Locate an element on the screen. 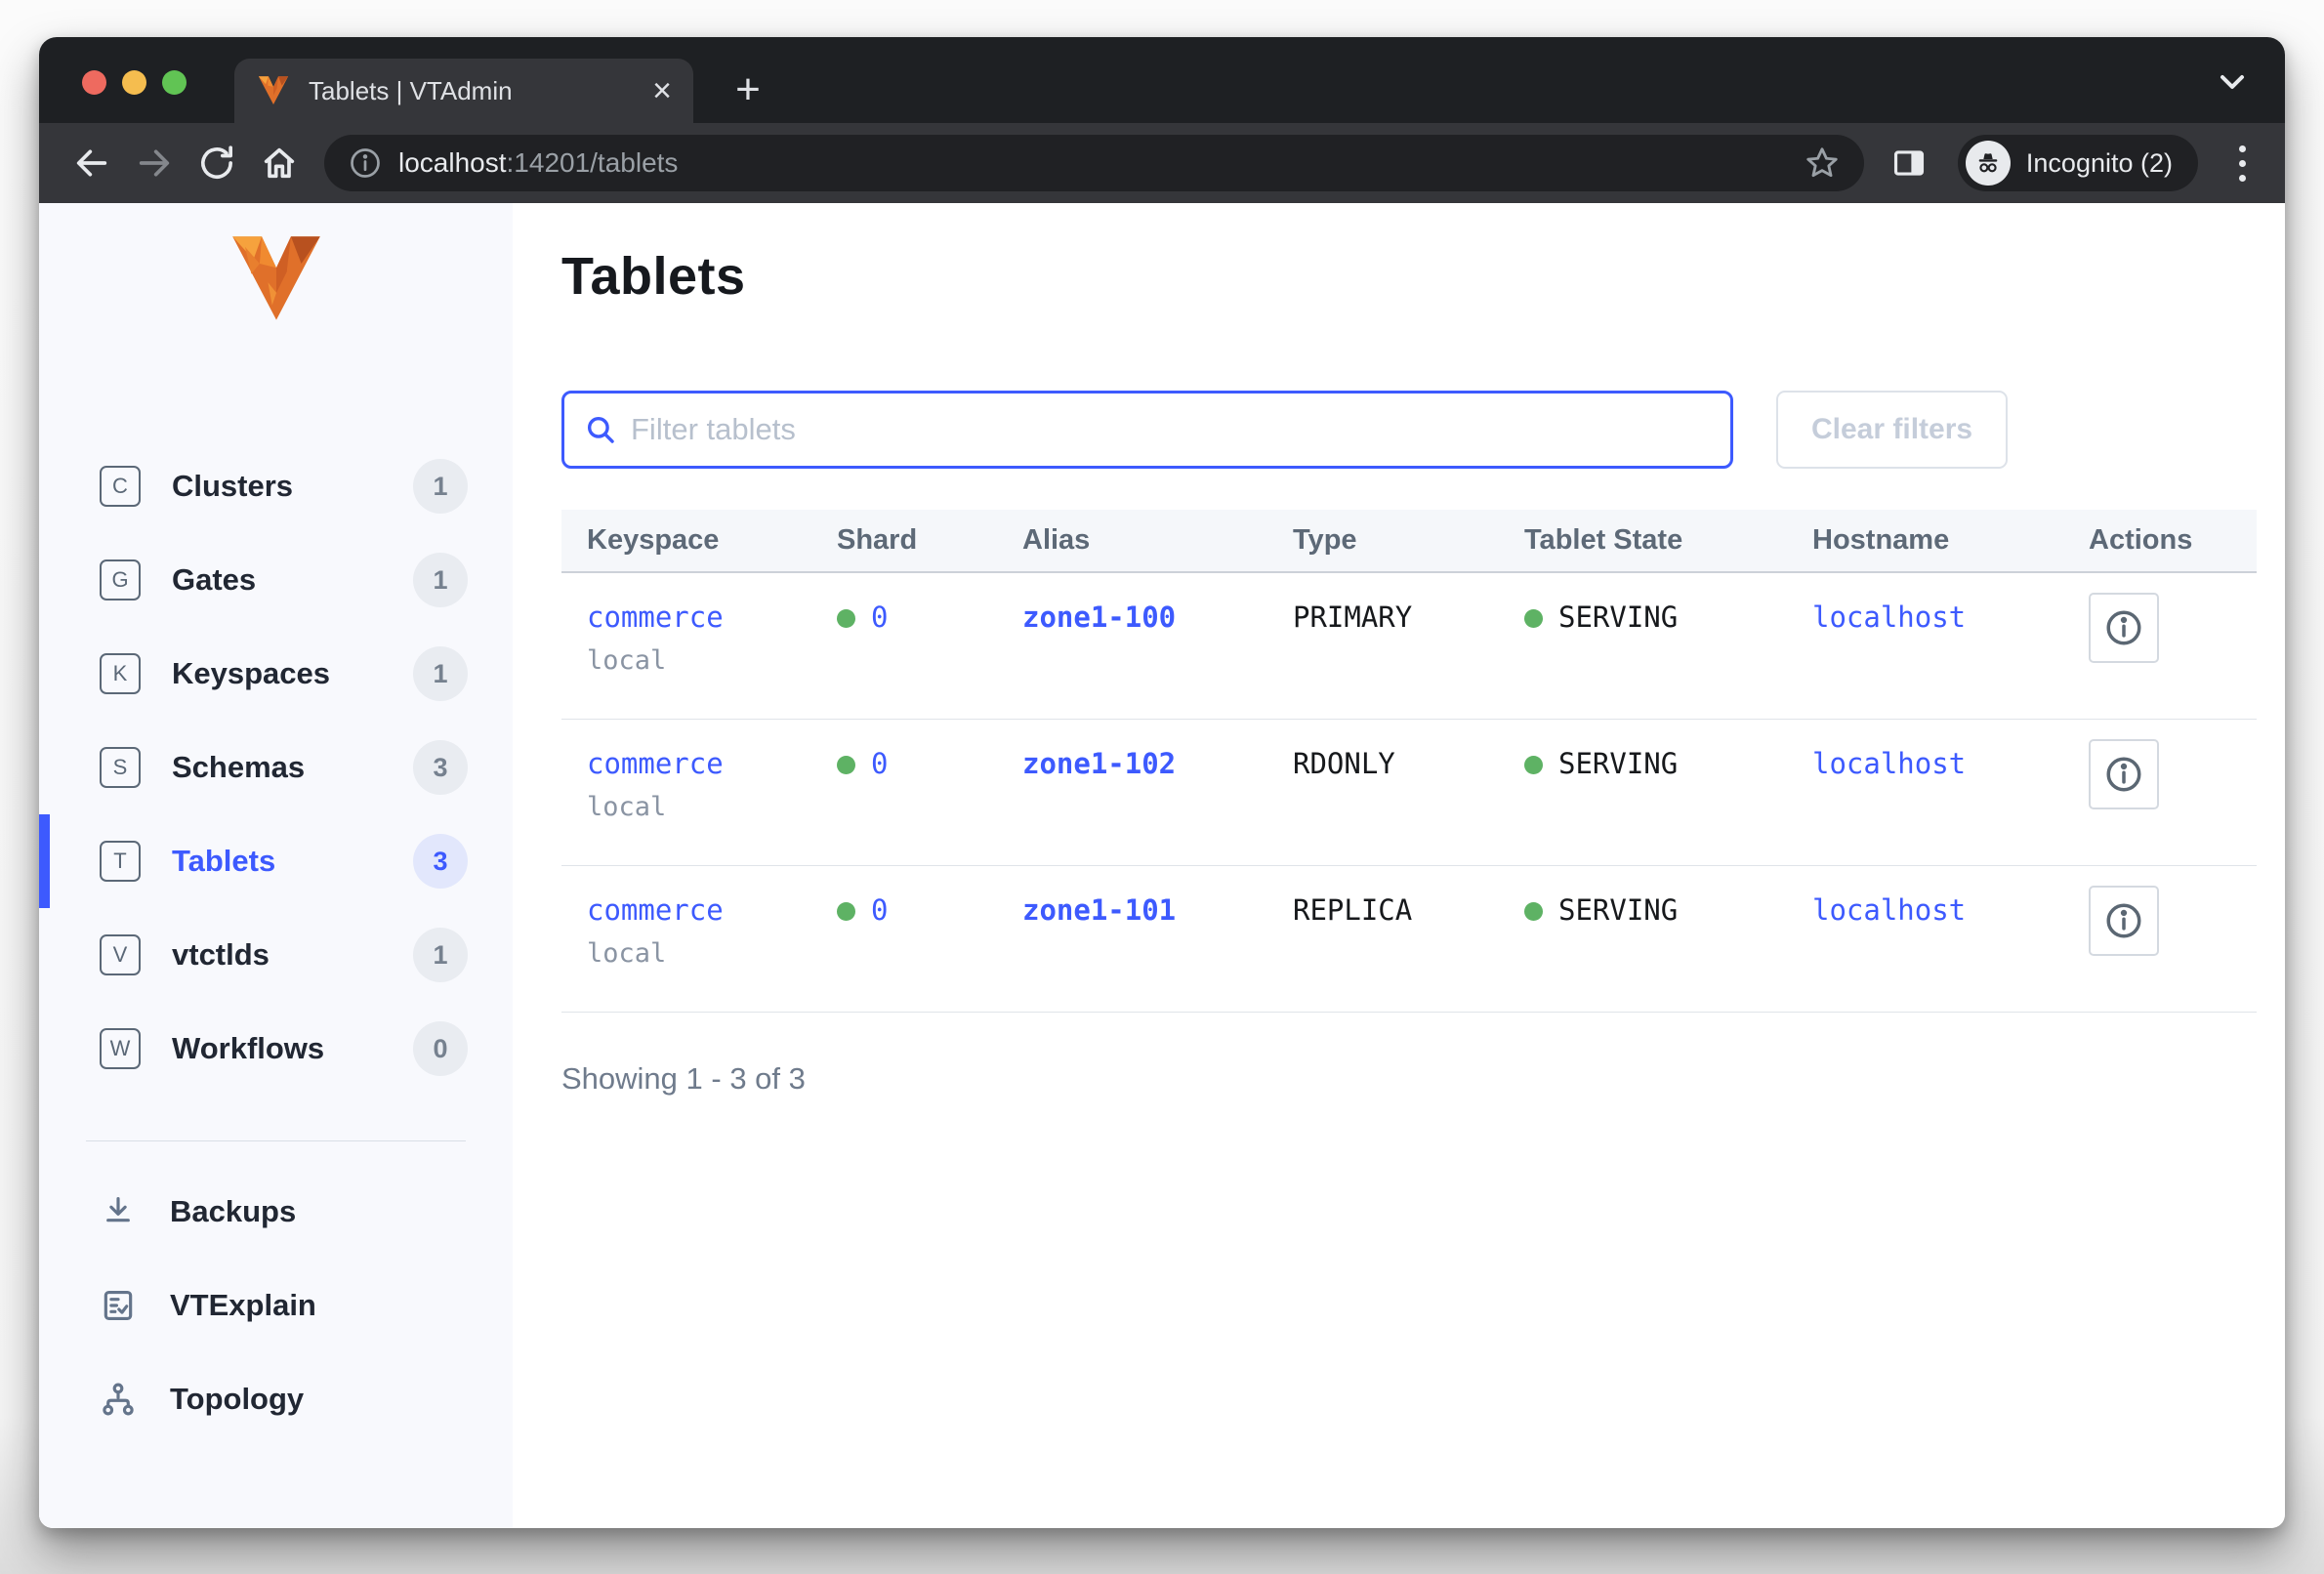 Image resolution: width=2324 pixels, height=1574 pixels. browser-tab: Tablets | VTAdmin × is located at coordinates (463, 91).